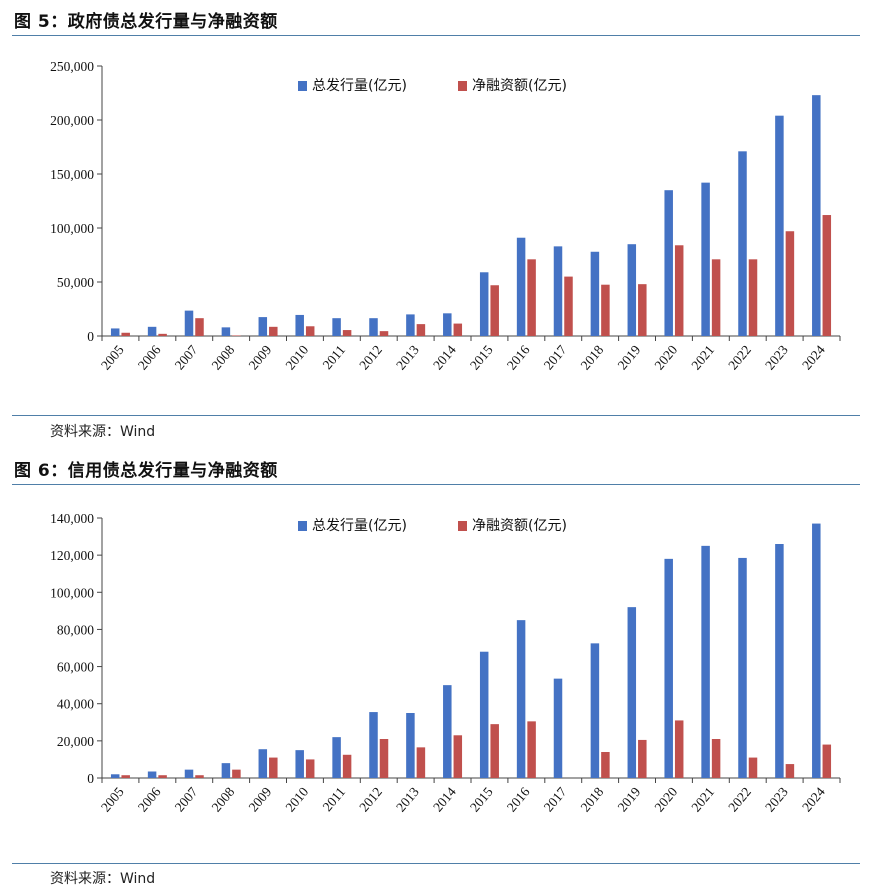 Image resolution: width=870 pixels, height=893 pixels. Describe the element at coordinates (632, 692) in the screenshot. I see `bar-issuance-2019` at that location.